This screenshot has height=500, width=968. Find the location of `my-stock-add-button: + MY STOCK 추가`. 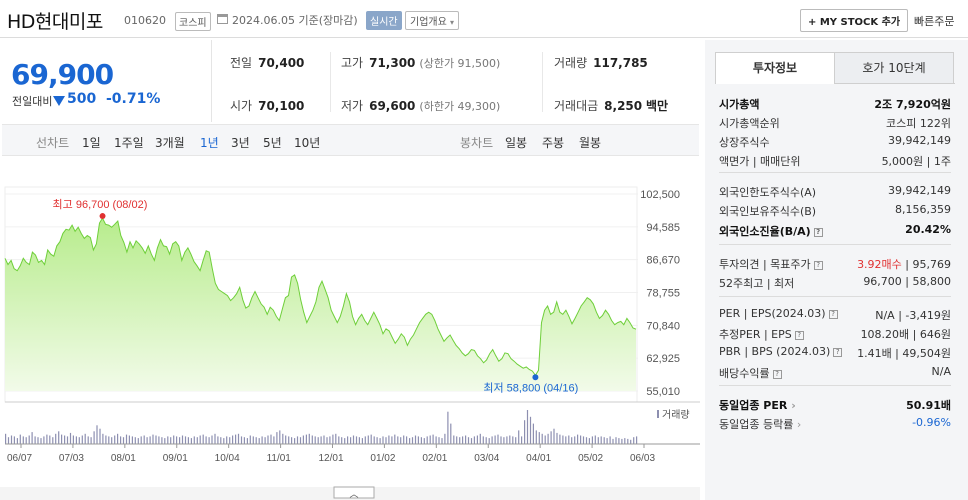

my-stock-add-button: + MY STOCK 추가 is located at coordinates (854, 20).